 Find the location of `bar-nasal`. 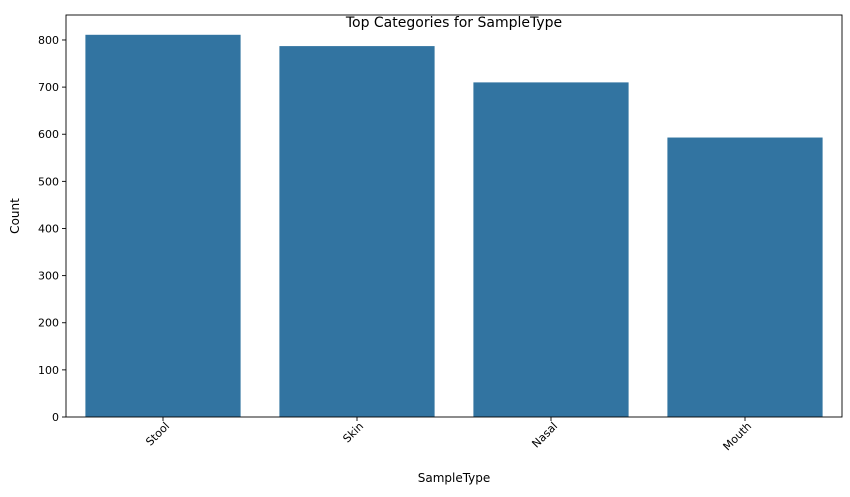

bar-nasal is located at coordinates (551, 249).